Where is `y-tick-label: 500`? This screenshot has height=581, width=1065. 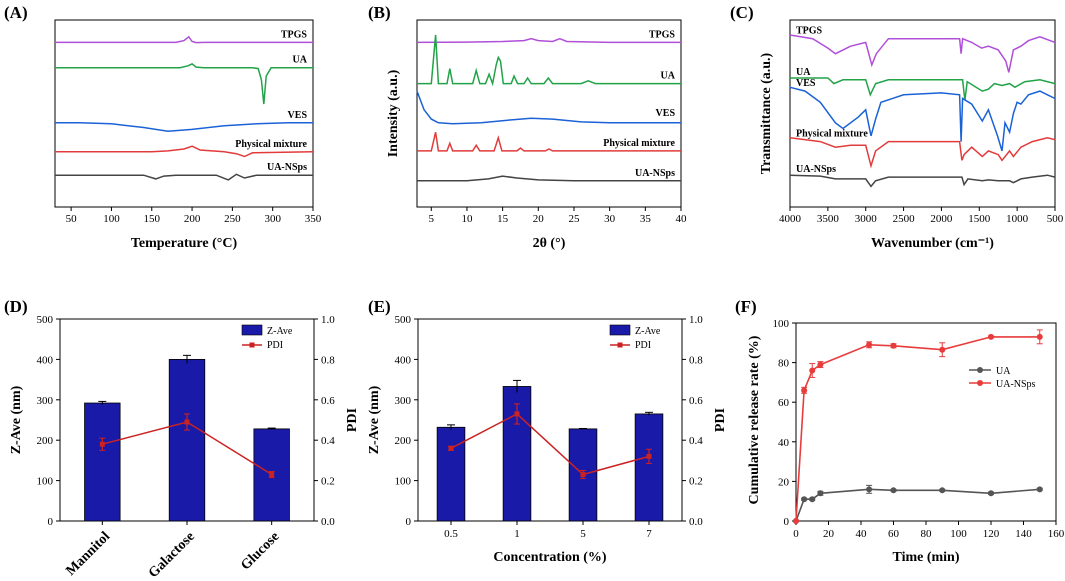 y-tick-label: 500 is located at coordinates (403, 320).